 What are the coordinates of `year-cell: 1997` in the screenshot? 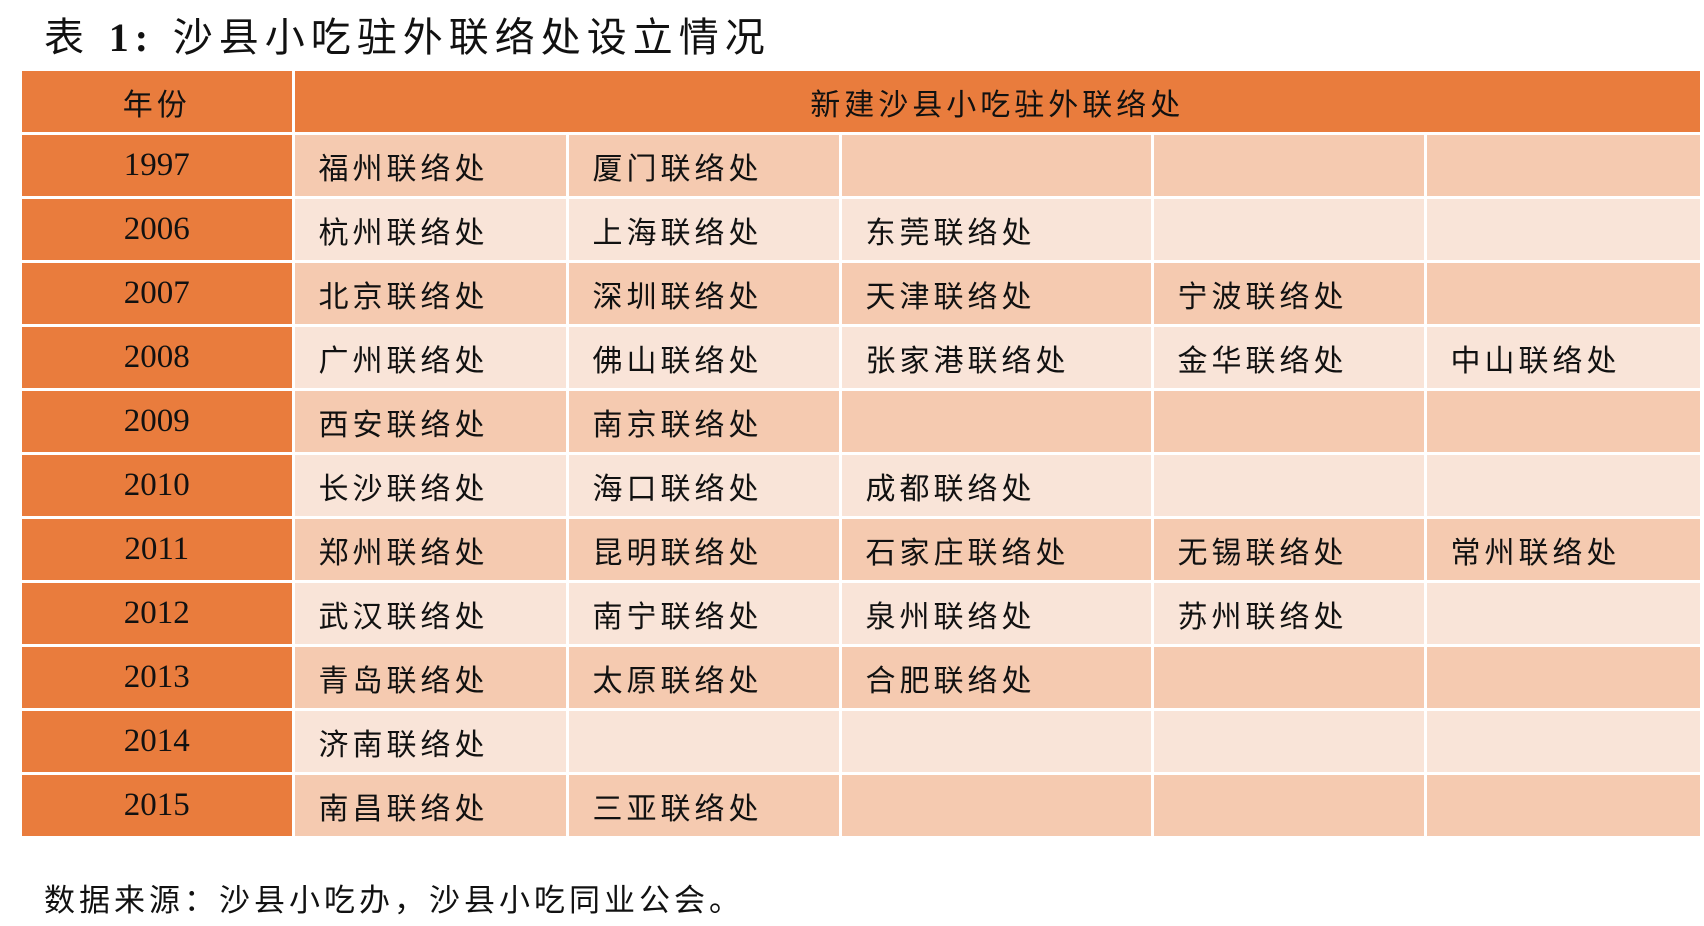 It's located at (158, 165).